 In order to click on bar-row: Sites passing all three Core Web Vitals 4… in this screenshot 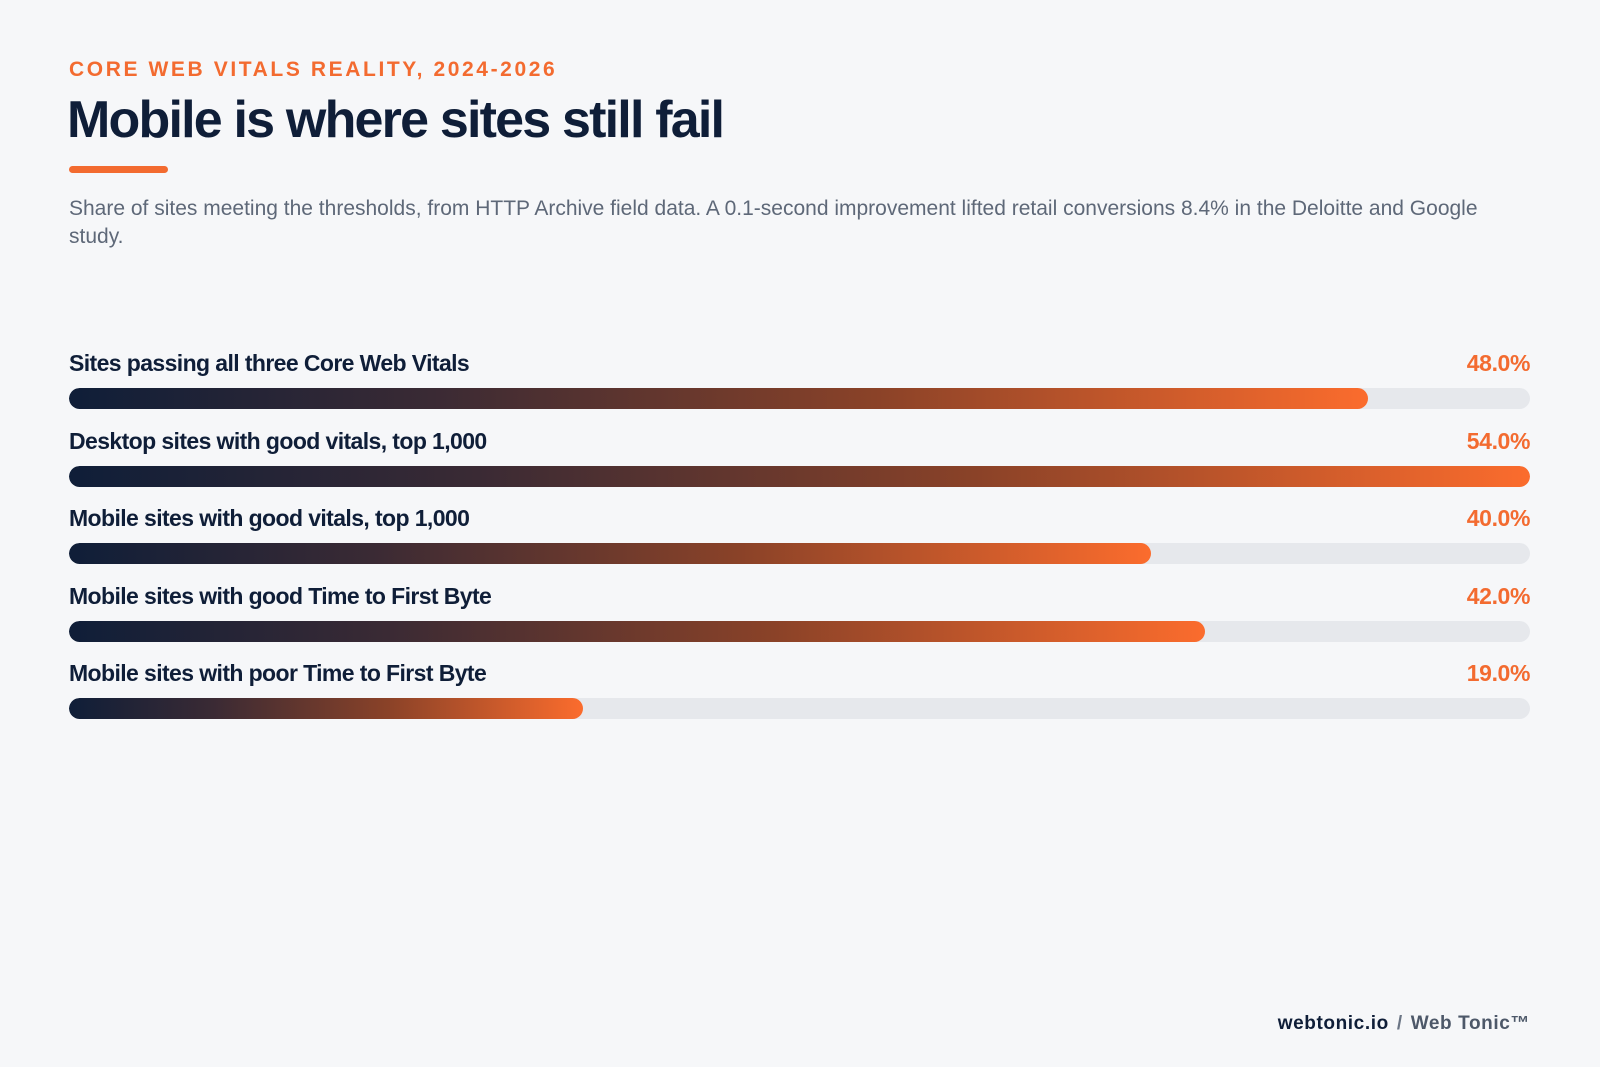, I will do `click(799, 389)`.